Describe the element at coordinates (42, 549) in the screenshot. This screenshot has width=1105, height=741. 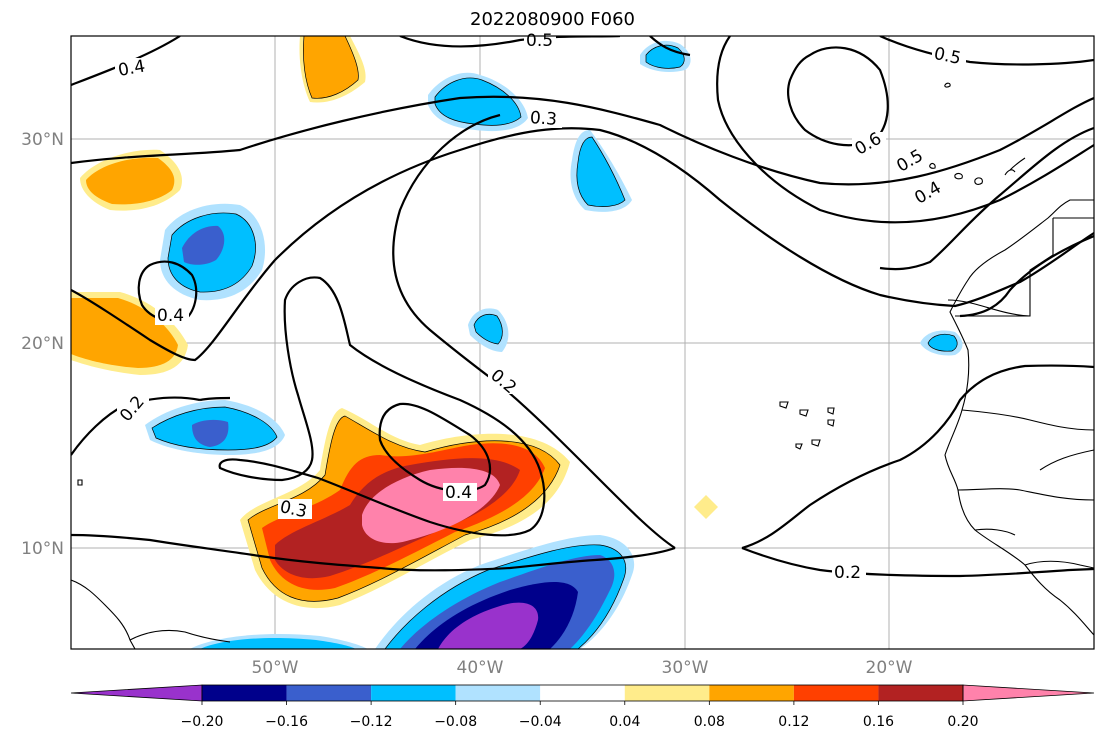
I see `lat-label: 10°N` at that location.